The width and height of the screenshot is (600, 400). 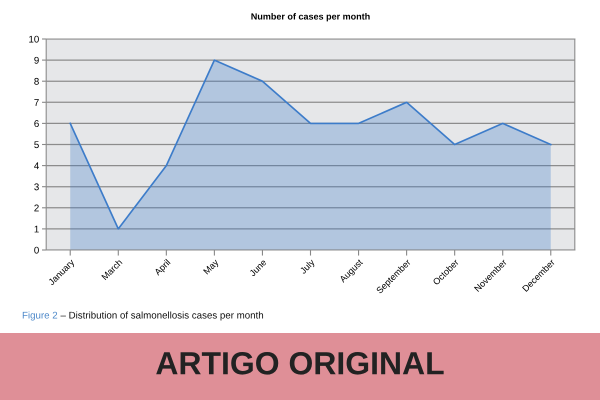 I want to click on y-tick-label: 1, so click(x=36, y=229).